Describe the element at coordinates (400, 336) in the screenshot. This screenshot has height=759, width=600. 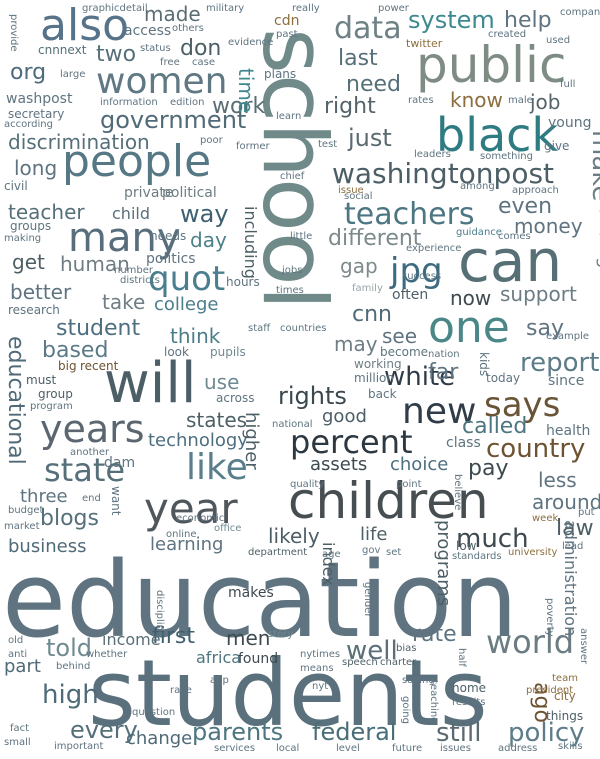
I see `word: see` at that location.